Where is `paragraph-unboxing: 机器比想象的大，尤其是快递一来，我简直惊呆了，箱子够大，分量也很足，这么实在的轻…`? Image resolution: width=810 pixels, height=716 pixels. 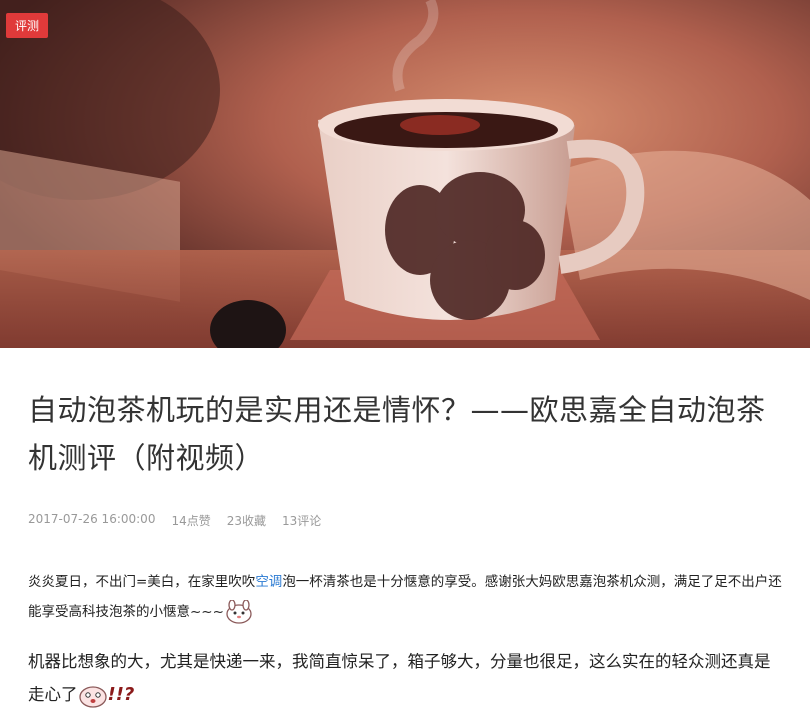
paragraph-unboxing: 机器比想象的大，尤其是快递一来，我简直惊呆了，箱子够大，分量也很足，这么实在的轻… is located at coordinates (405, 678).